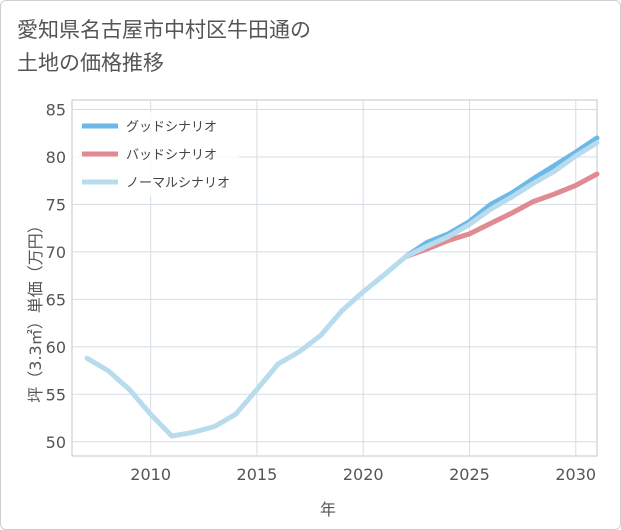 This screenshot has width=621, height=530. Describe the element at coordinates (56, 252) in the screenshot. I see `y-tick-label: 70` at that location.